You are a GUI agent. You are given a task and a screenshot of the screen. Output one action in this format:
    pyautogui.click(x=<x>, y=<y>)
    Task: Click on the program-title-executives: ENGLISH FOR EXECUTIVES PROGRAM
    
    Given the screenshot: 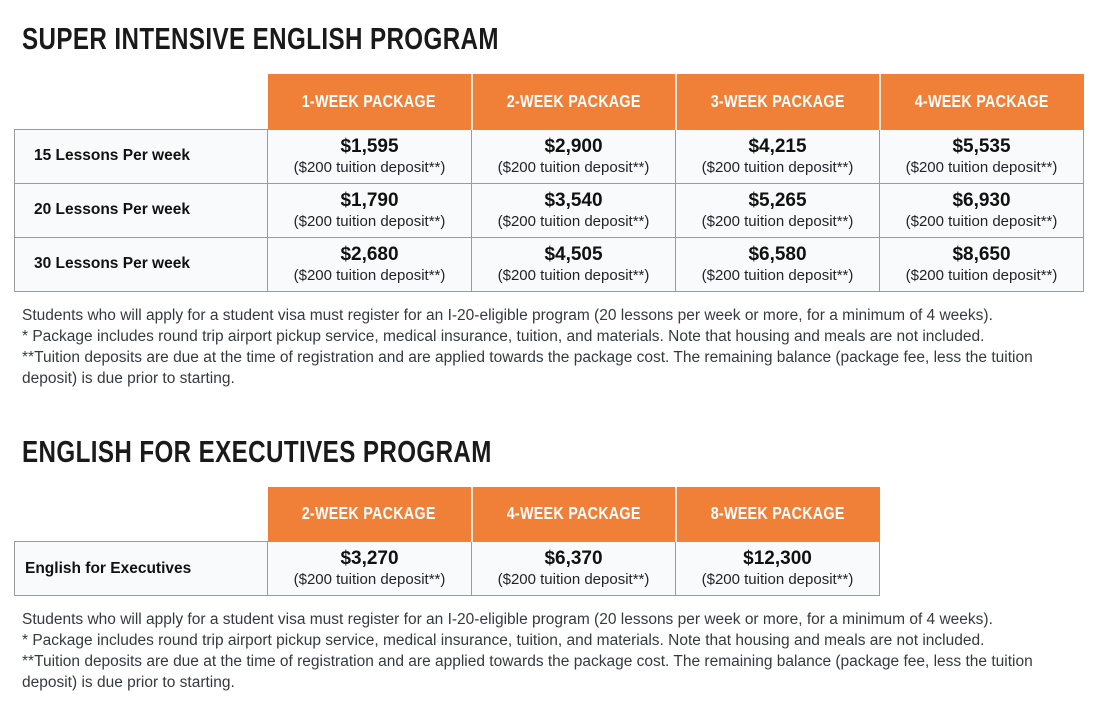 What is the action you would take?
    pyautogui.click(x=257, y=451)
    